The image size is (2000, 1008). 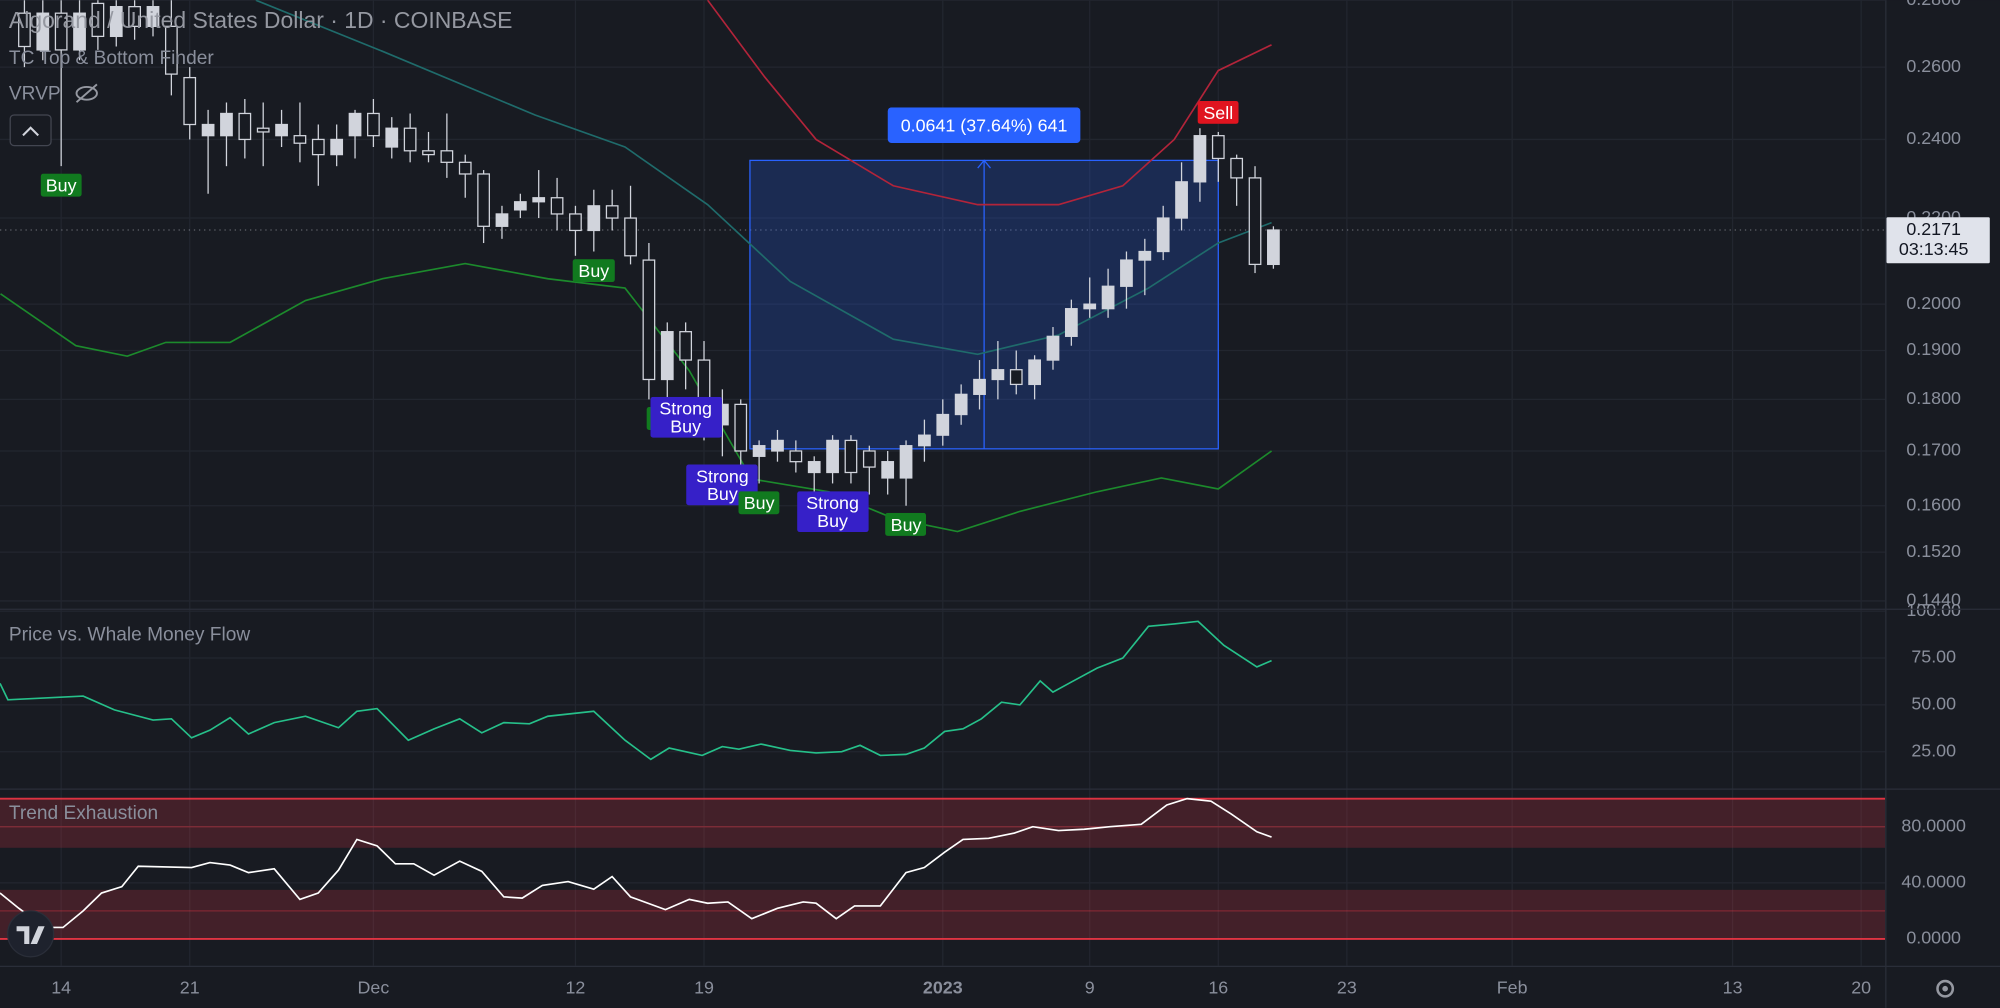 What do you see at coordinates (984, 164) in the screenshot?
I see `measure-arrow-head` at bounding box center [984, 164].